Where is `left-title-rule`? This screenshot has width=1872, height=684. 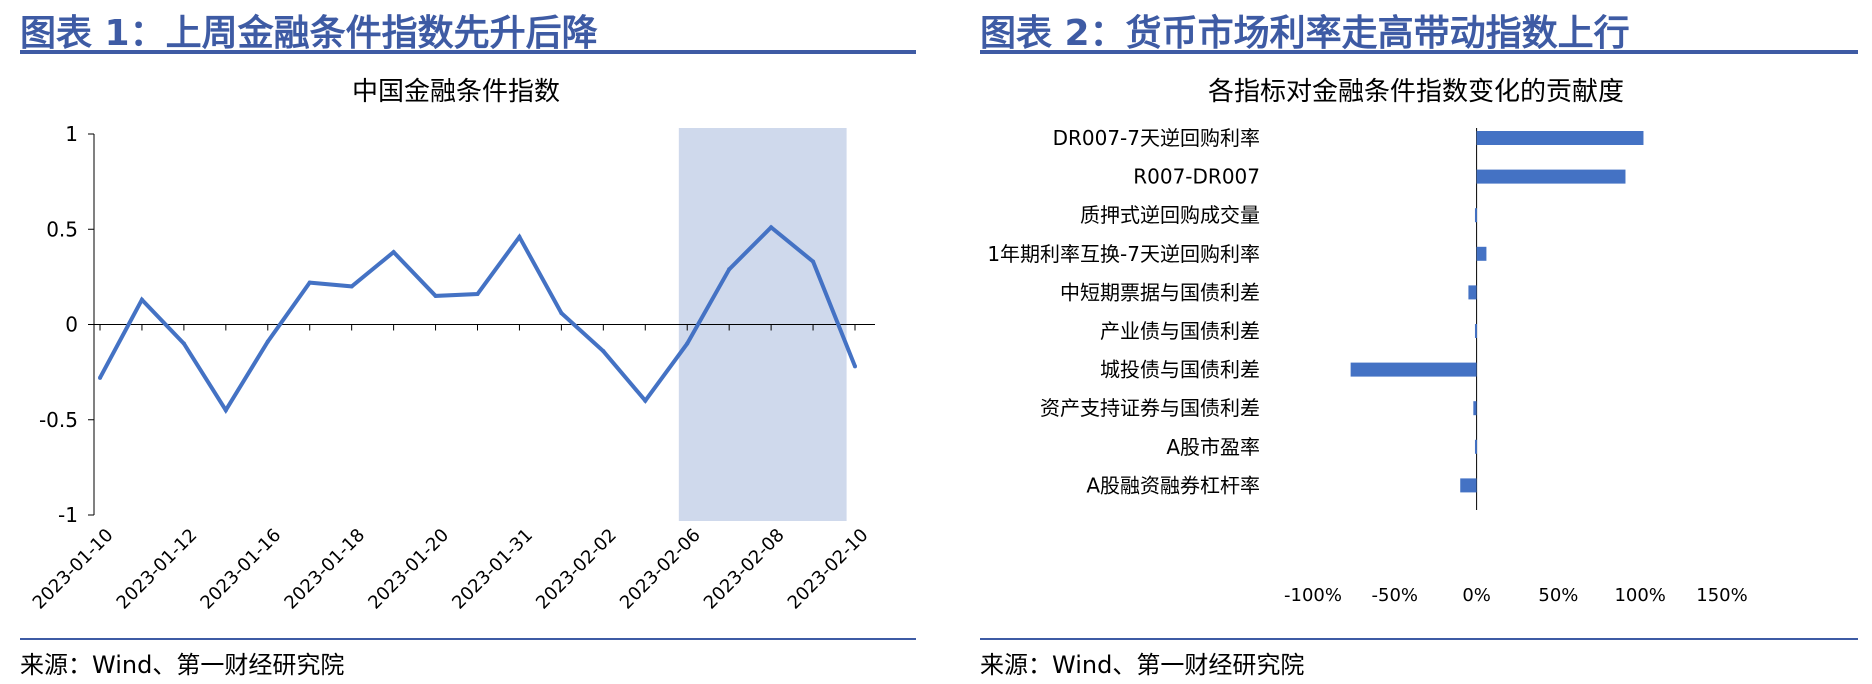 left-title-rule is located at coordinates (468, 52).